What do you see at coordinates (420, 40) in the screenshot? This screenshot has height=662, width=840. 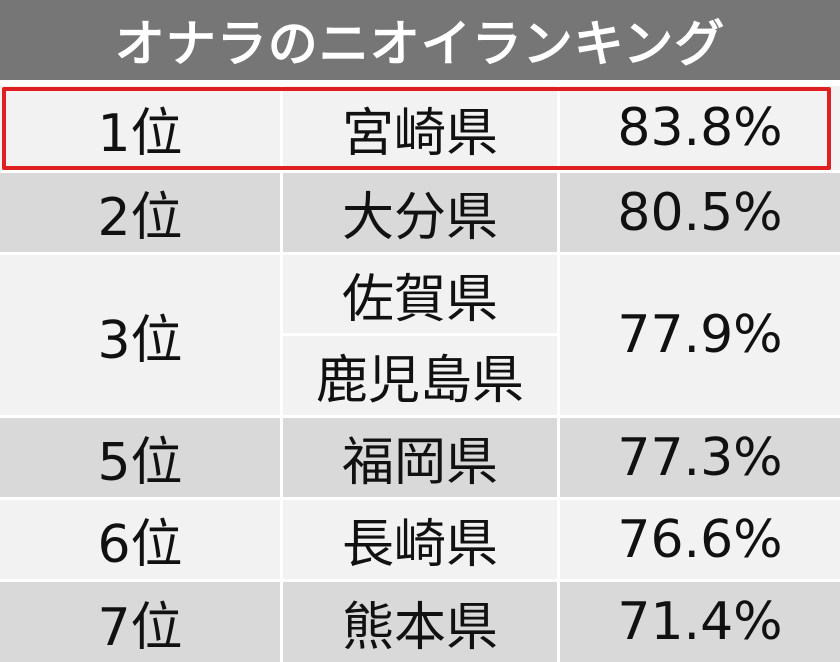 I see `table-title: オナラのニオイランキング` at bounding box center [420, 40].